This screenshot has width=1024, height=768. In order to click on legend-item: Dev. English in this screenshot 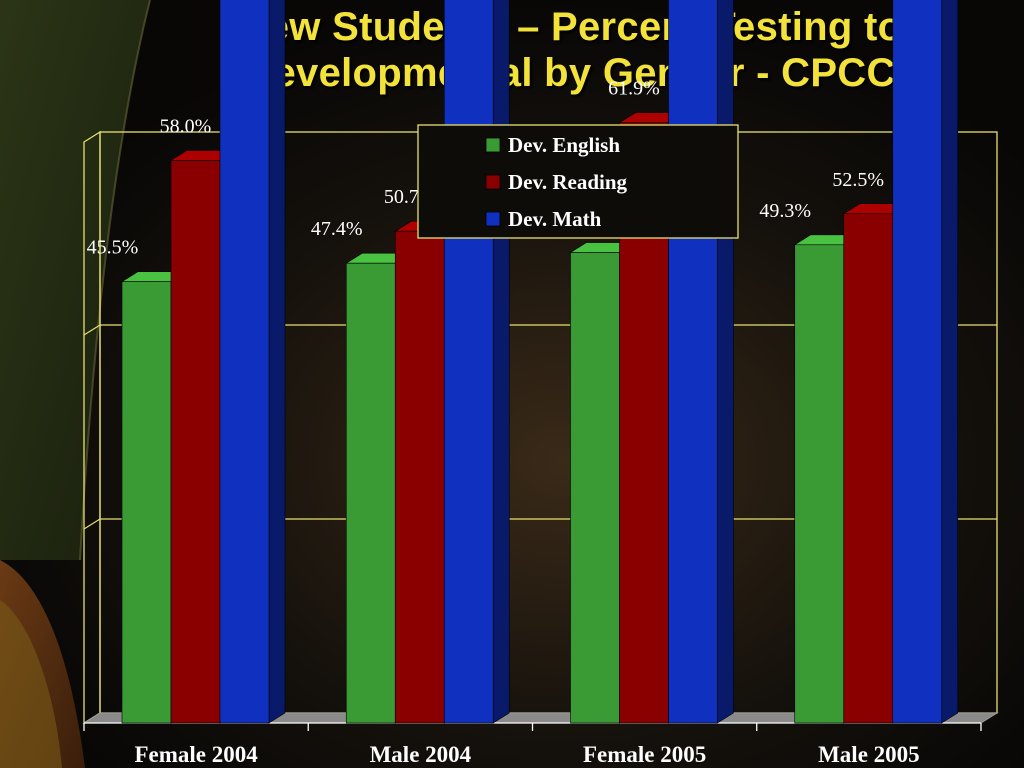, I will do `click(552, 145)`.